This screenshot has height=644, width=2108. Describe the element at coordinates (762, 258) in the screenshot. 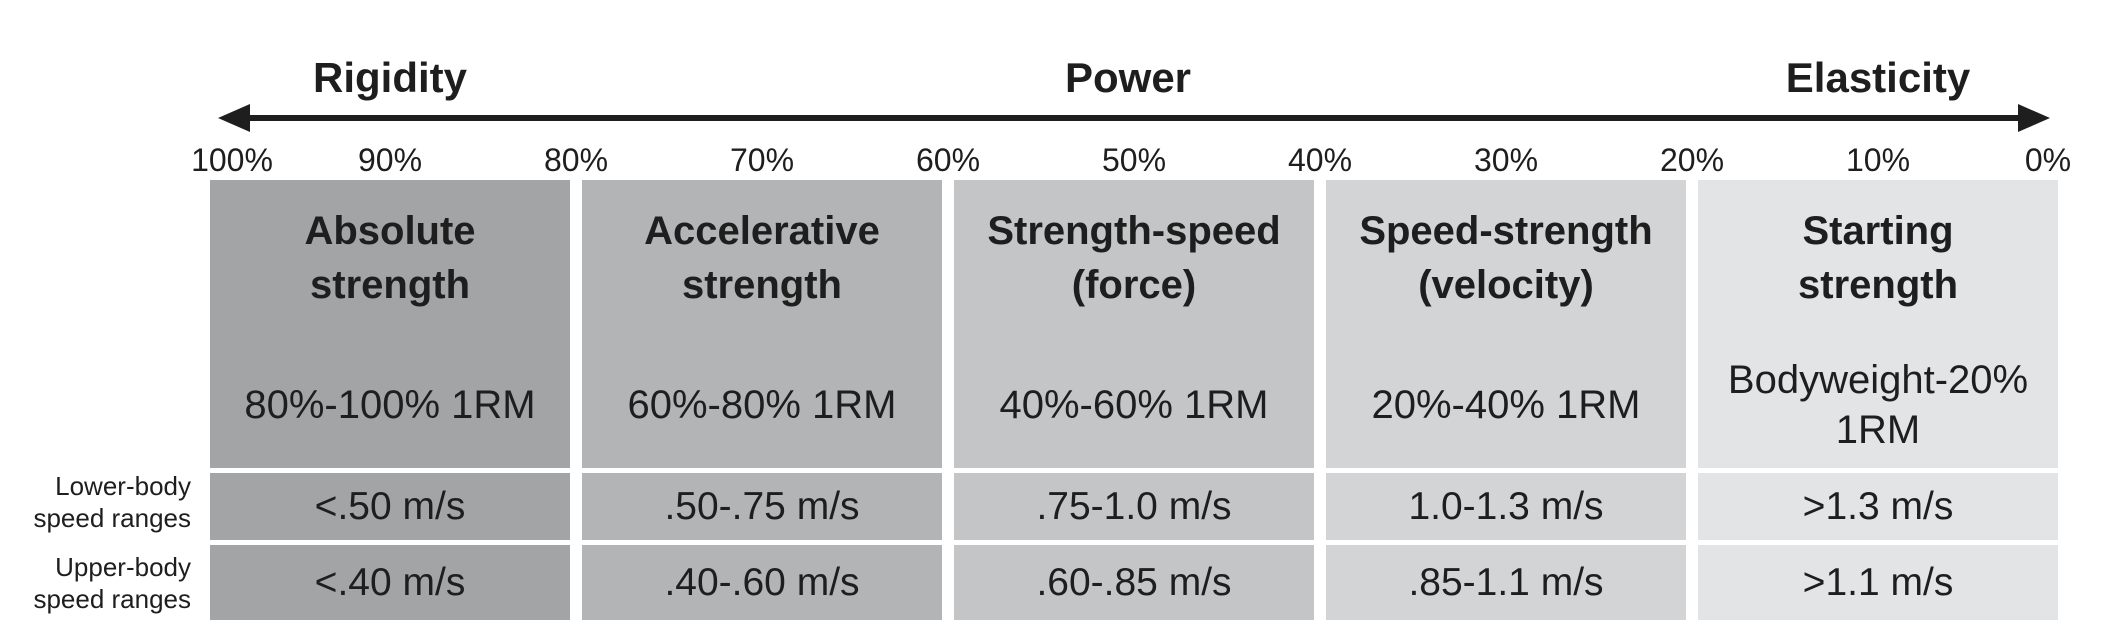

I see `column-title: Accelerative strength` at that location.